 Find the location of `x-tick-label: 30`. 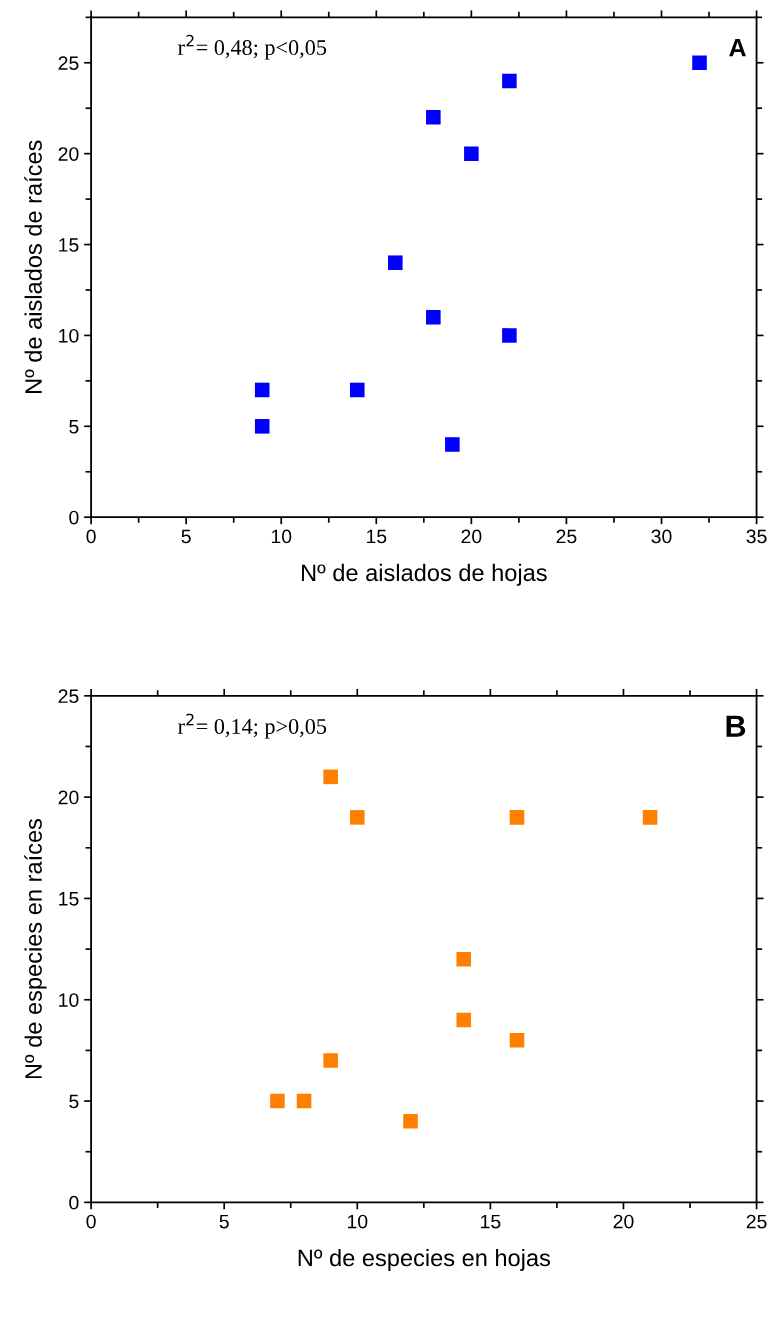

x-tick-label: 30 is located at coordinates (661, 536).